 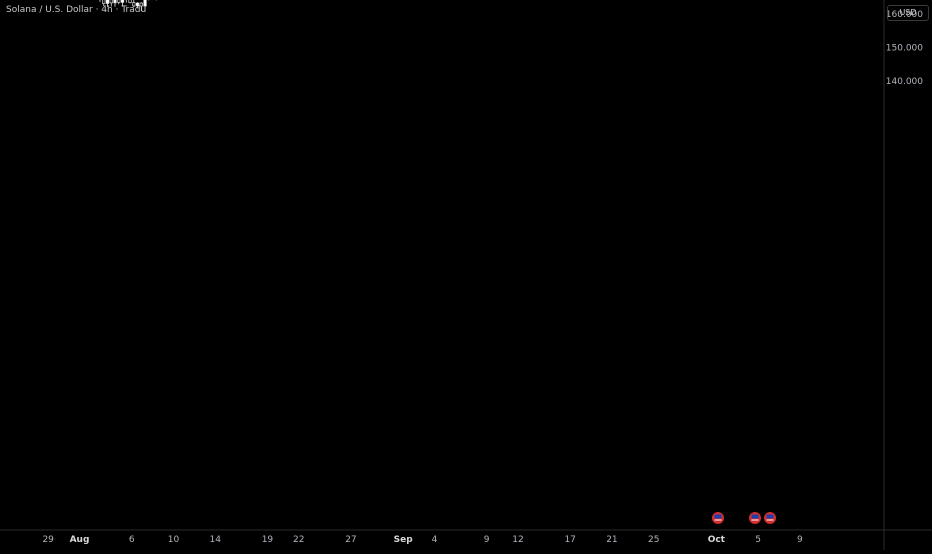 What do you see at coordinates (76, 10) in the screenshot?
I see `symbol-title: Solana / U.S. Dollar · 4h · Tradu` at bounding box center [76, 10].